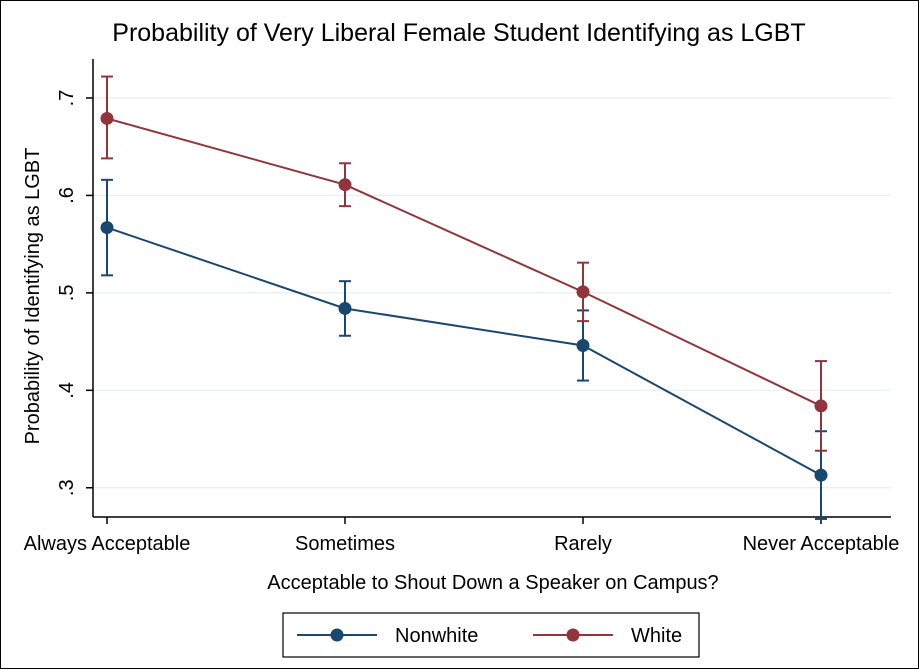 The width and height of the screenshot is (919, 669). Describe the element at coordinates (67, 390) in the screenshot. I see `y-tick-label: .4` at that location.